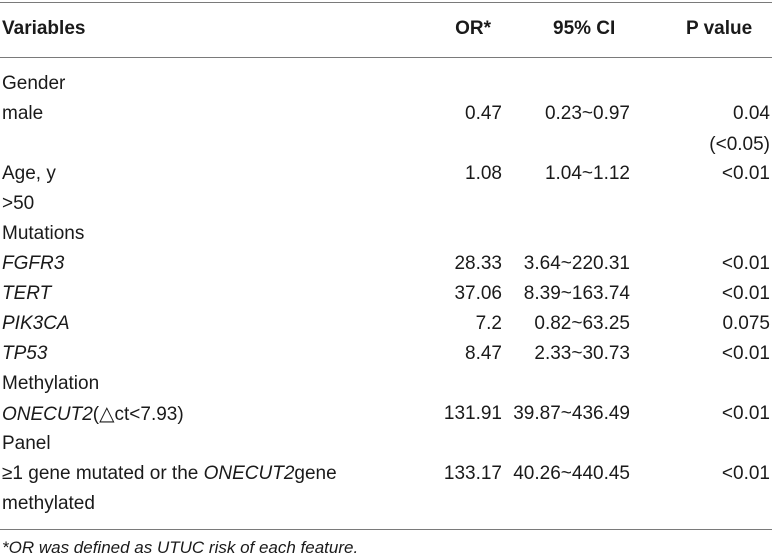 The image size is (772, 560). Describe the element at coordinates (745, 293) in the screenshot. I see `row-tert-p: <0.01` at that location.